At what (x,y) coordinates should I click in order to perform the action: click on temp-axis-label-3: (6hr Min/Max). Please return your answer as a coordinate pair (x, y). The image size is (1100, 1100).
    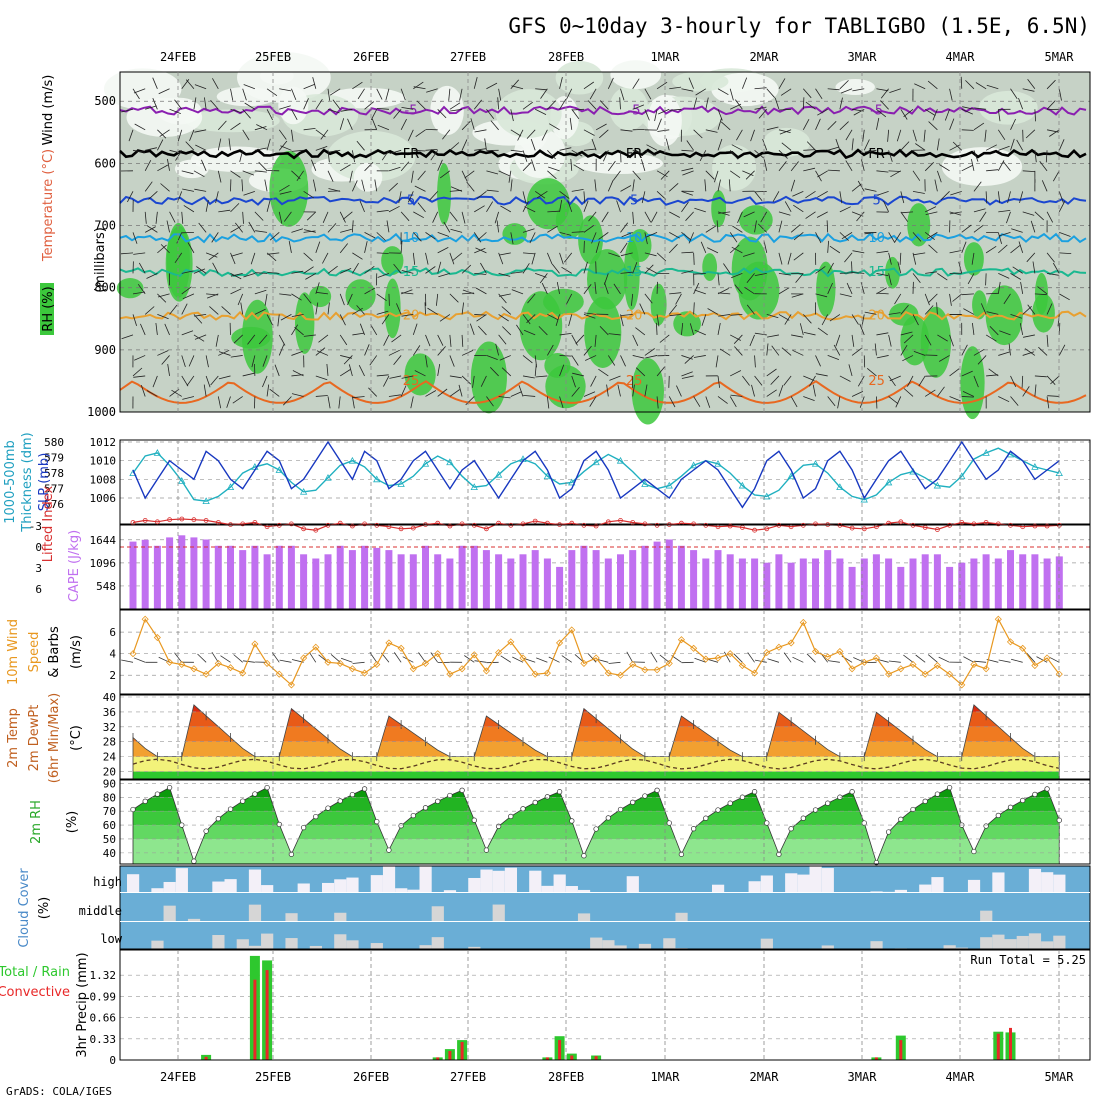
    Looking at the image, I should click on (54, 738).